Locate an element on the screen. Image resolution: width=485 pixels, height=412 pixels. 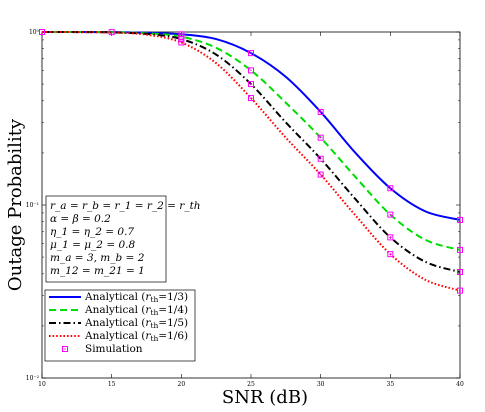
x-axis-label: SNR (dB) is located at coordinates (265, 397).